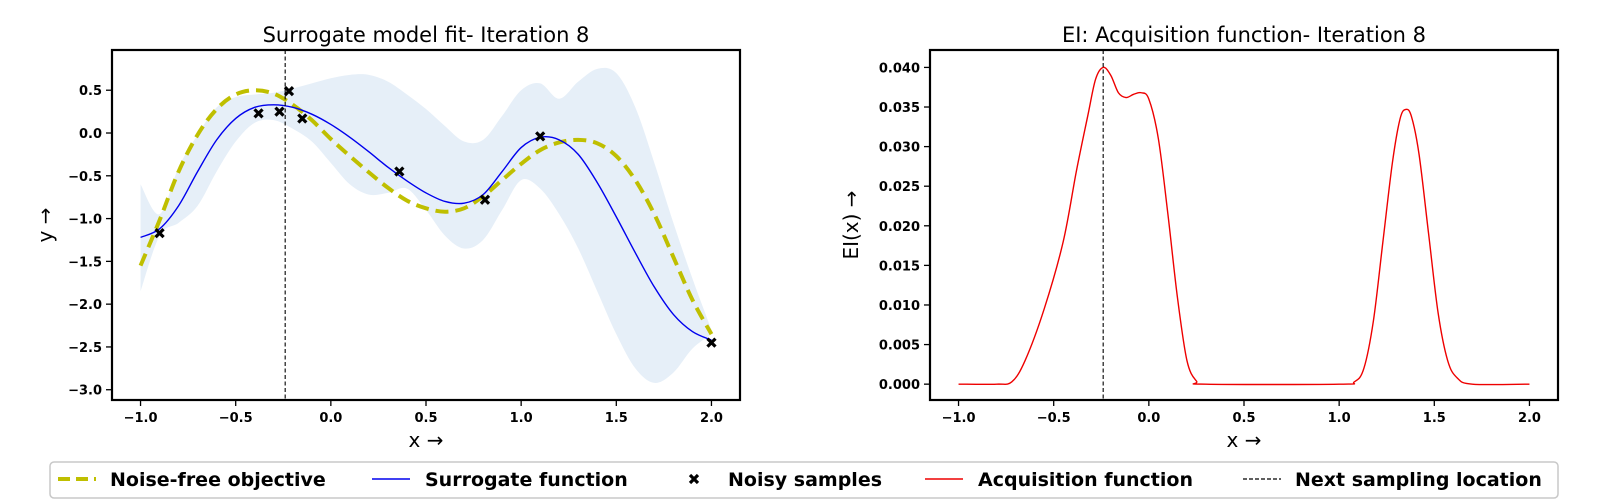 Image resolution: width=1600 pixels, height=504 pixels. What do you see at coordinates (1244, 440) in the screenshot?
I see `chart2-xlabel: x →` at bounding box center [1244, 440].